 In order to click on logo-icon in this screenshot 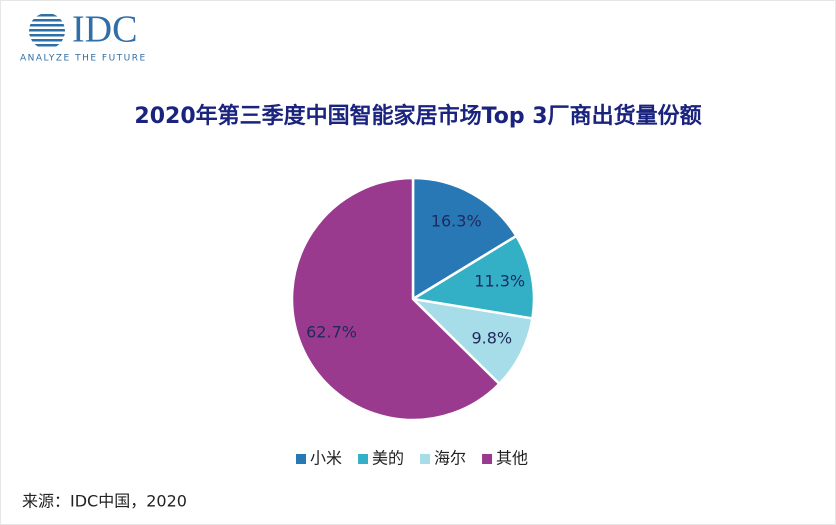, I will do `click(47, 30)`.